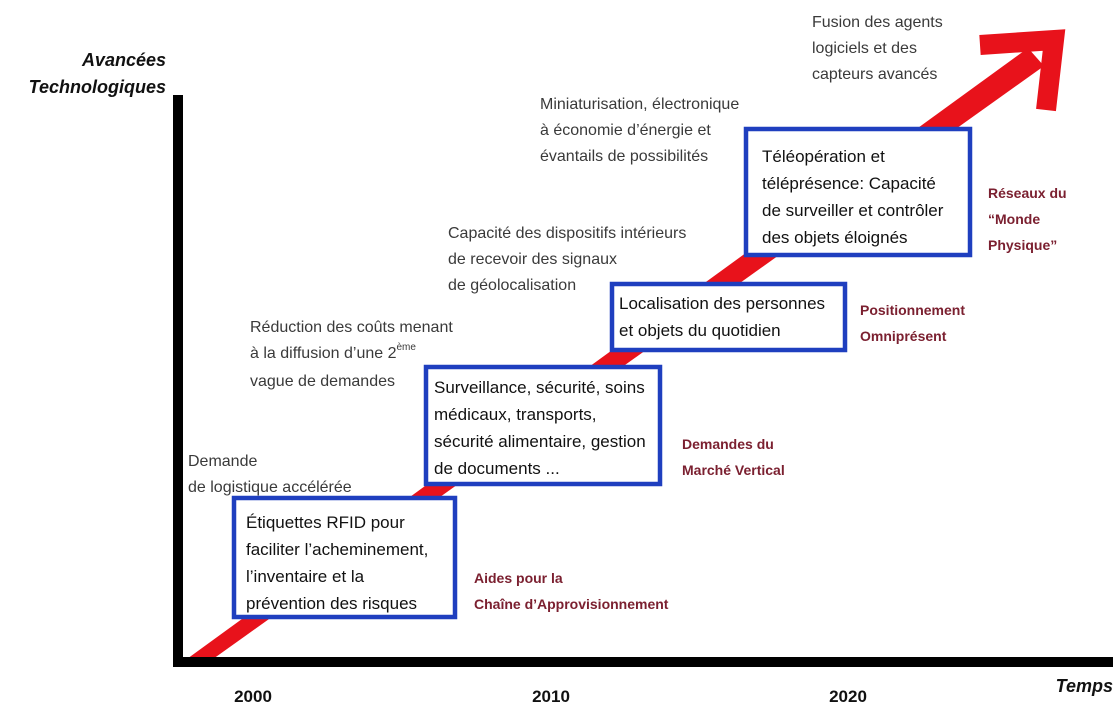  Describe the element at coordinates (322, 381) in the screenshot. I see `note: vague de demandes` at that location.